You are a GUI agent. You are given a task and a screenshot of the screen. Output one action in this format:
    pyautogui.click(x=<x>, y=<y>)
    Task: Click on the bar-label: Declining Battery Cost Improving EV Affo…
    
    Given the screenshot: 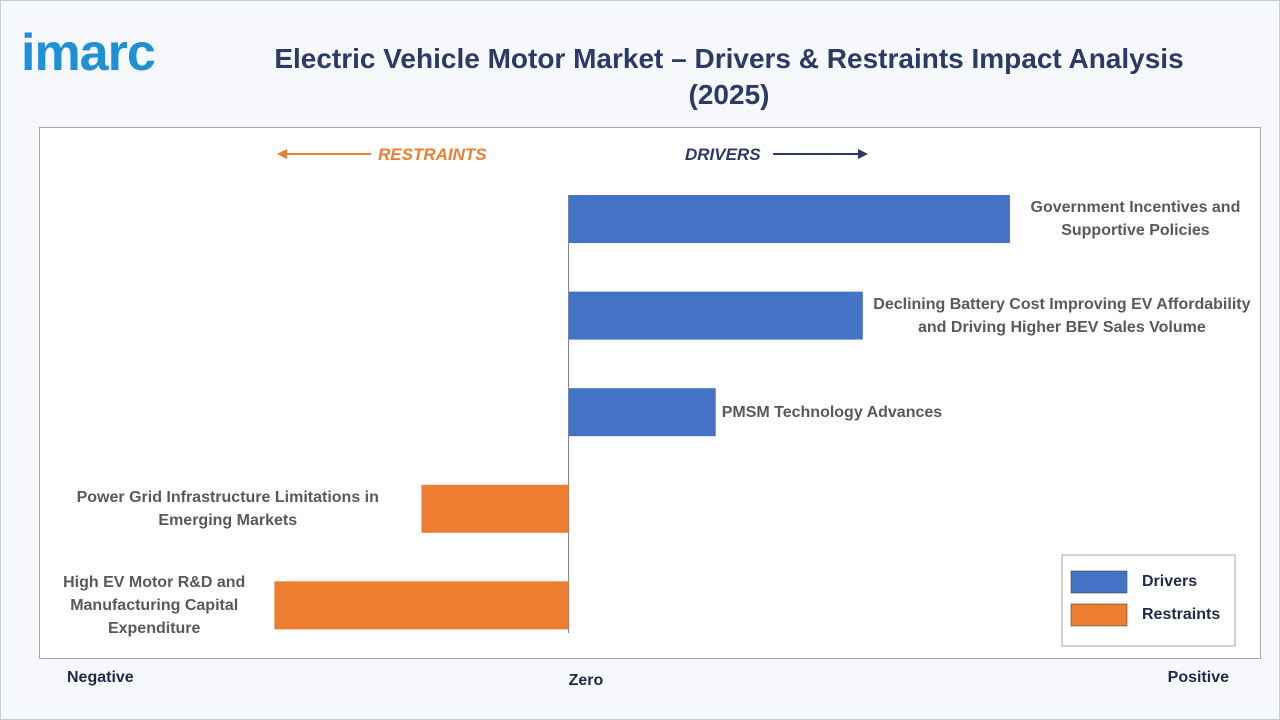 What is the action you would take?
    pyautogui.click(x=1062, y=315)
    